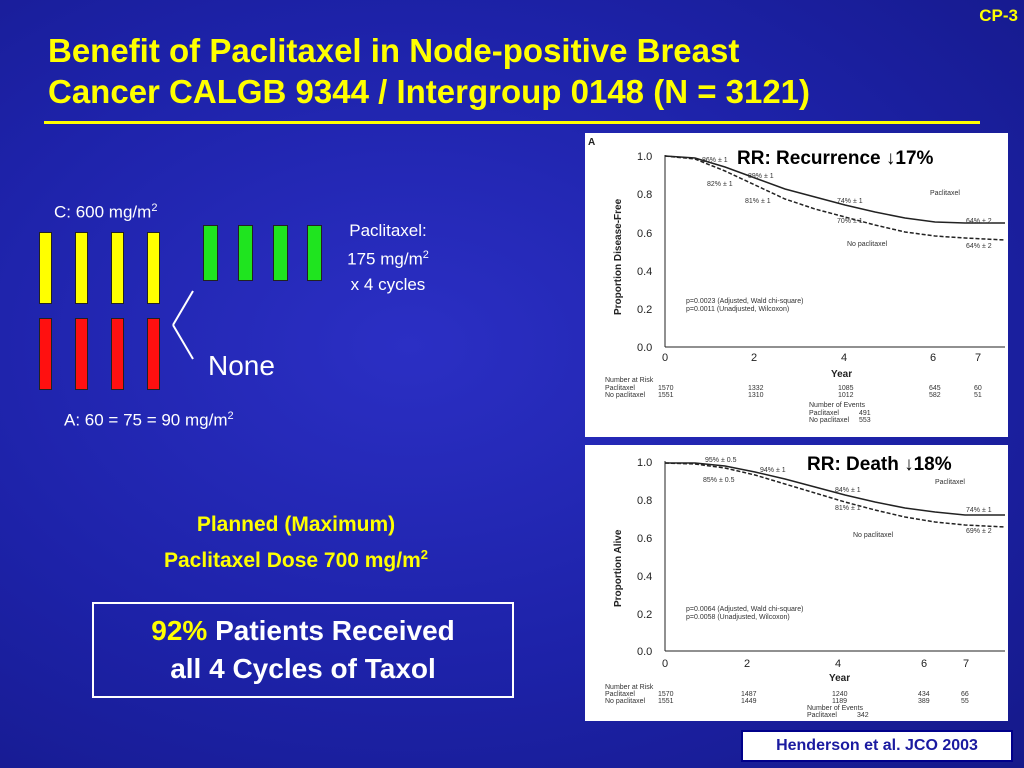  Describe the element at coordinates (744, 301) in the screenshot. I see `p-value: p=0.0023 (Adjusted, Wald chi-square)` at that location.